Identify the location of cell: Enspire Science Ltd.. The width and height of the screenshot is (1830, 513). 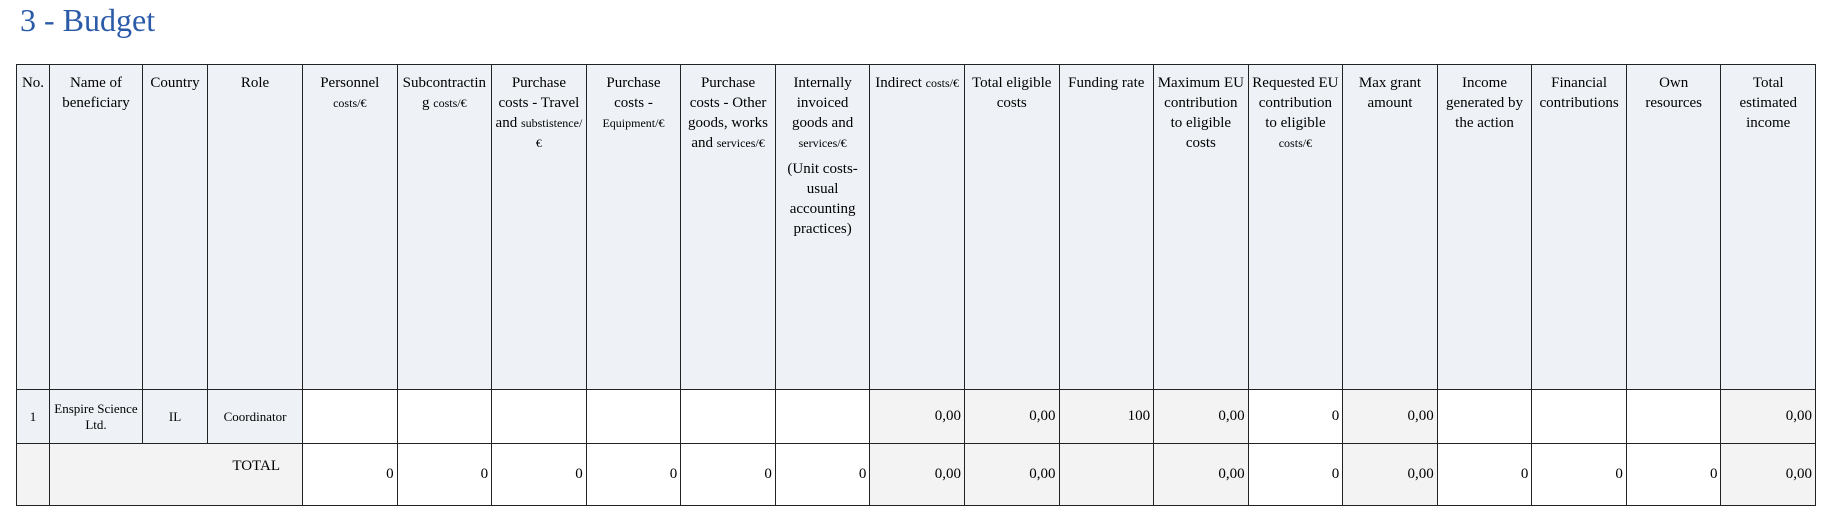
(96, 416).